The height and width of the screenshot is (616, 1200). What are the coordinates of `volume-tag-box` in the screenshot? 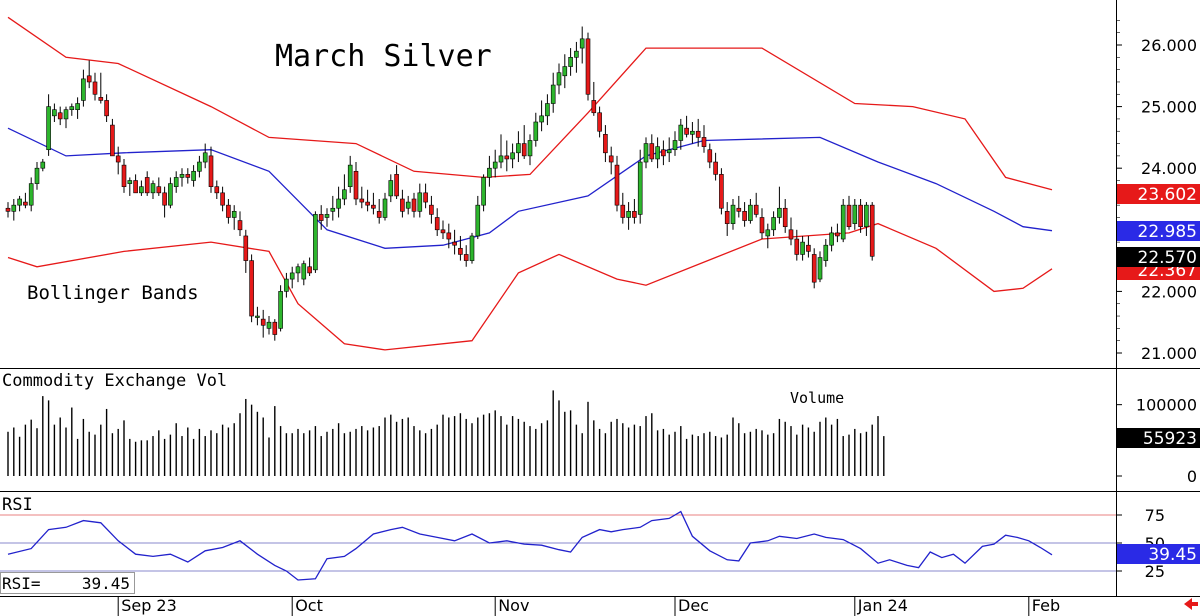 It's located at (1158, 438).